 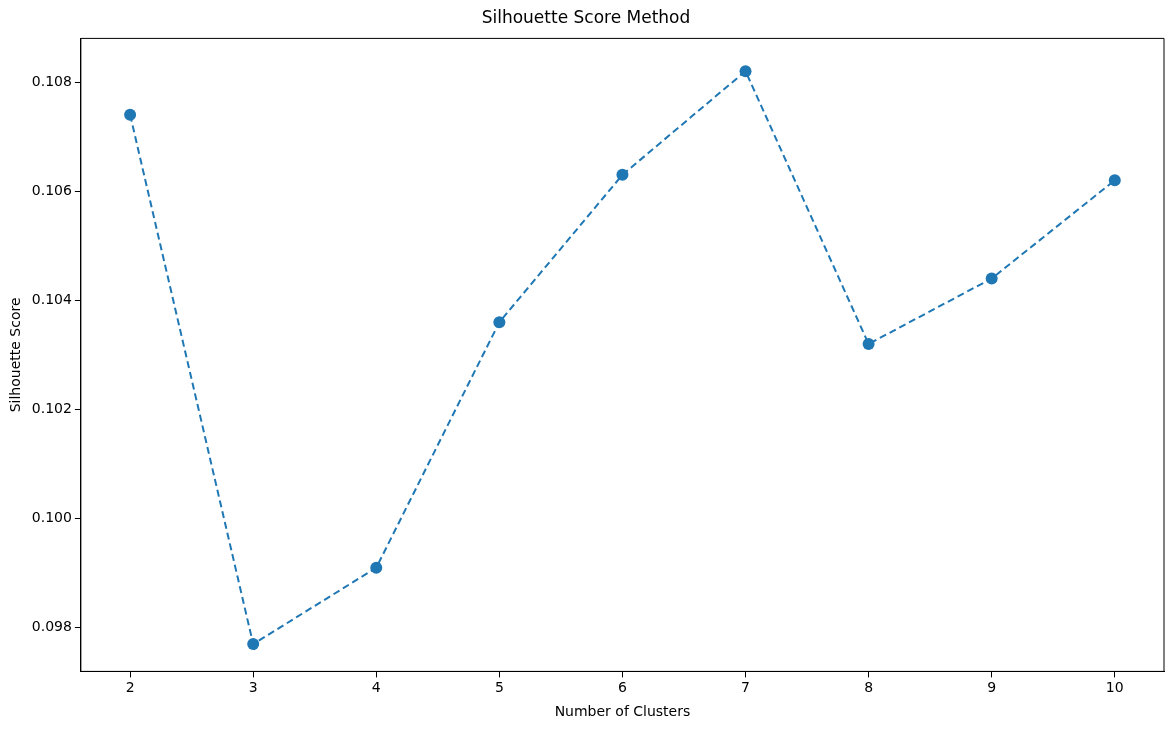 What do you see at coordinates (51, 298) in the screenshot?
I see `y-tick-label: 0.104` at bounding box center [51, 298].